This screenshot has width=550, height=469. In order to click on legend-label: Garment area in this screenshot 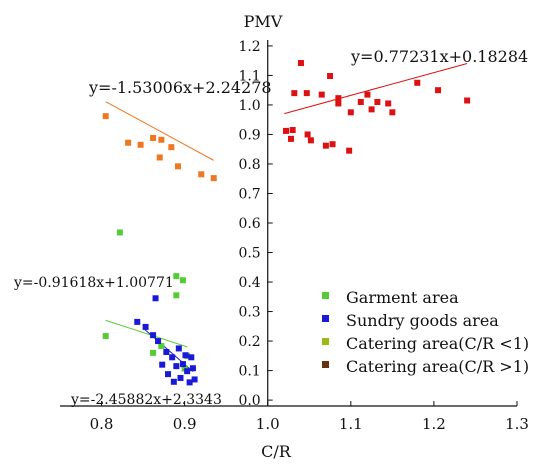, I will do `click(402, 297)`.